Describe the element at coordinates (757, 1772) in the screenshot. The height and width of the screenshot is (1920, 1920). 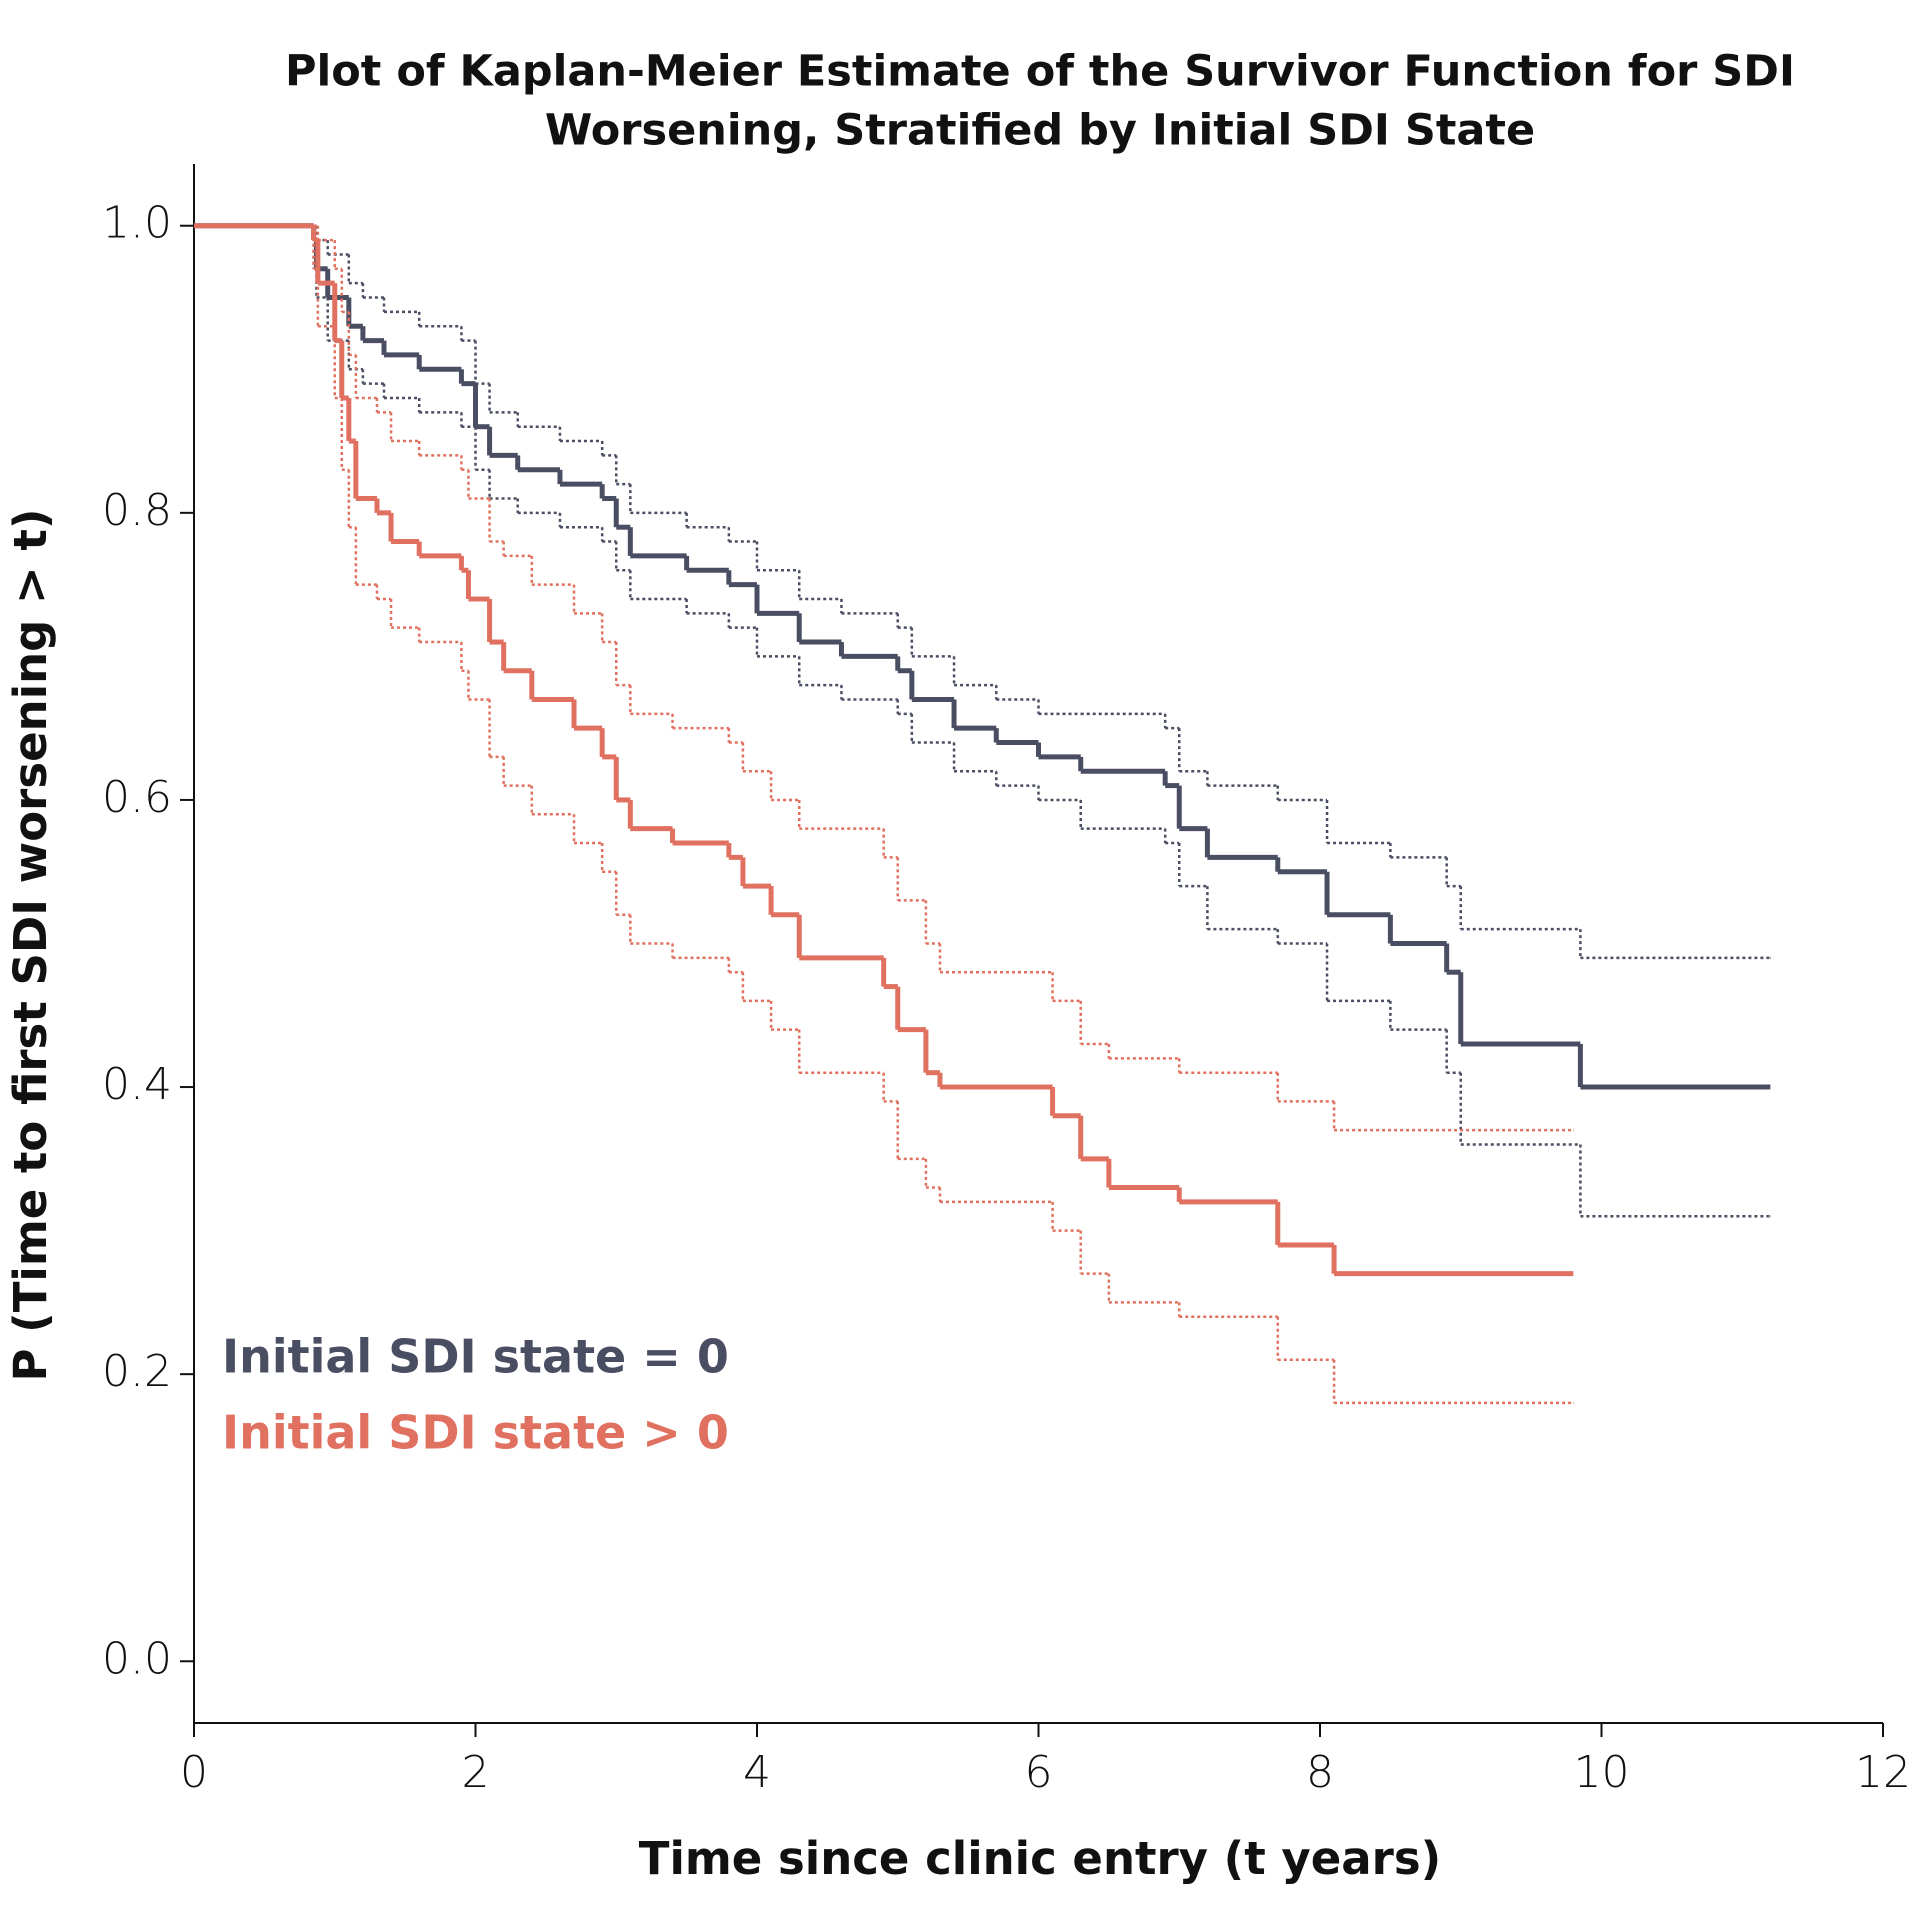
I see `x-tick-label: 4` at that location.